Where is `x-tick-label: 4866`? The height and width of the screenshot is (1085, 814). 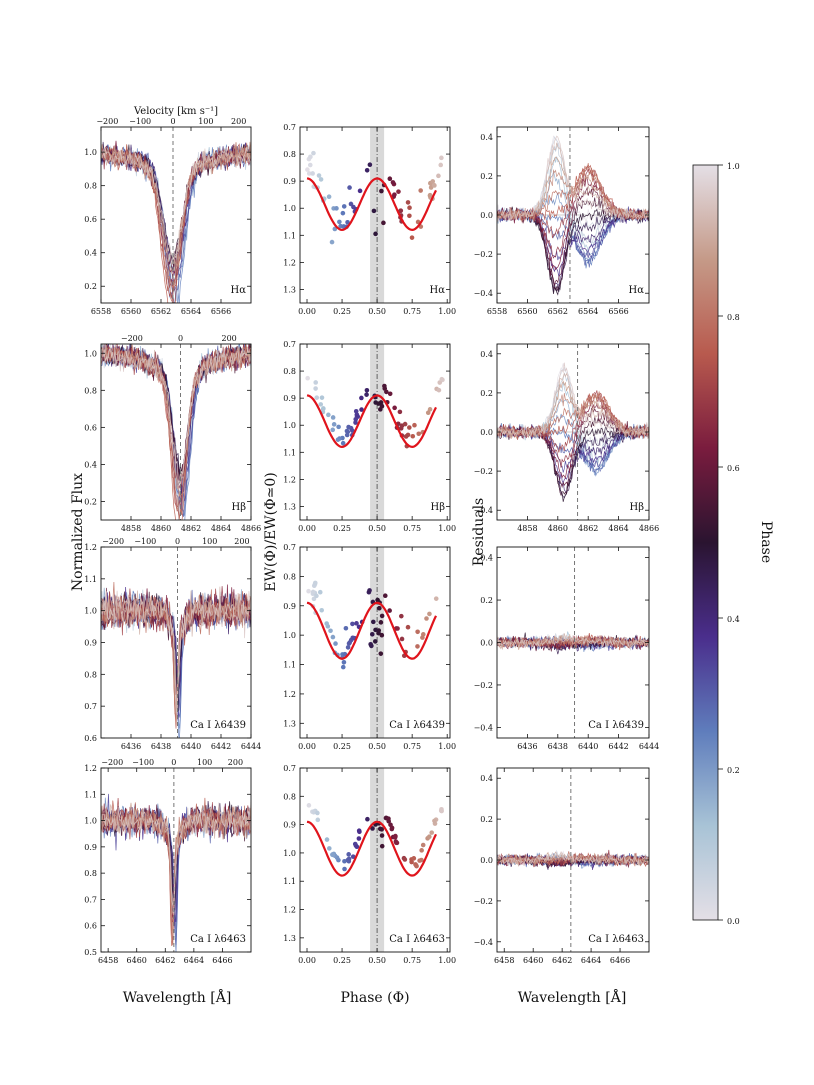
x-tick-label: 4866 is located at coordinates (251, 528).